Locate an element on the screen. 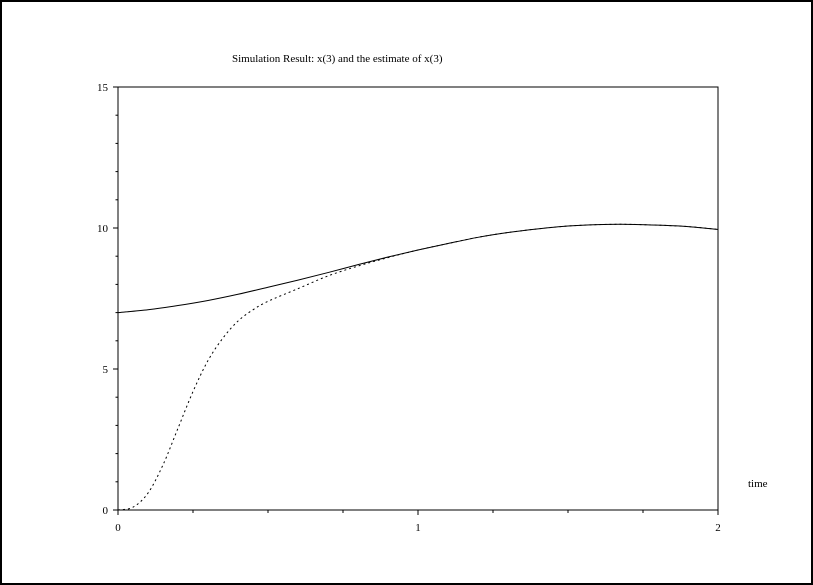 Image resolution: width=813 pixels, height=585 pixels. y-tick-label: 0 is located at coordinates (106, 511).